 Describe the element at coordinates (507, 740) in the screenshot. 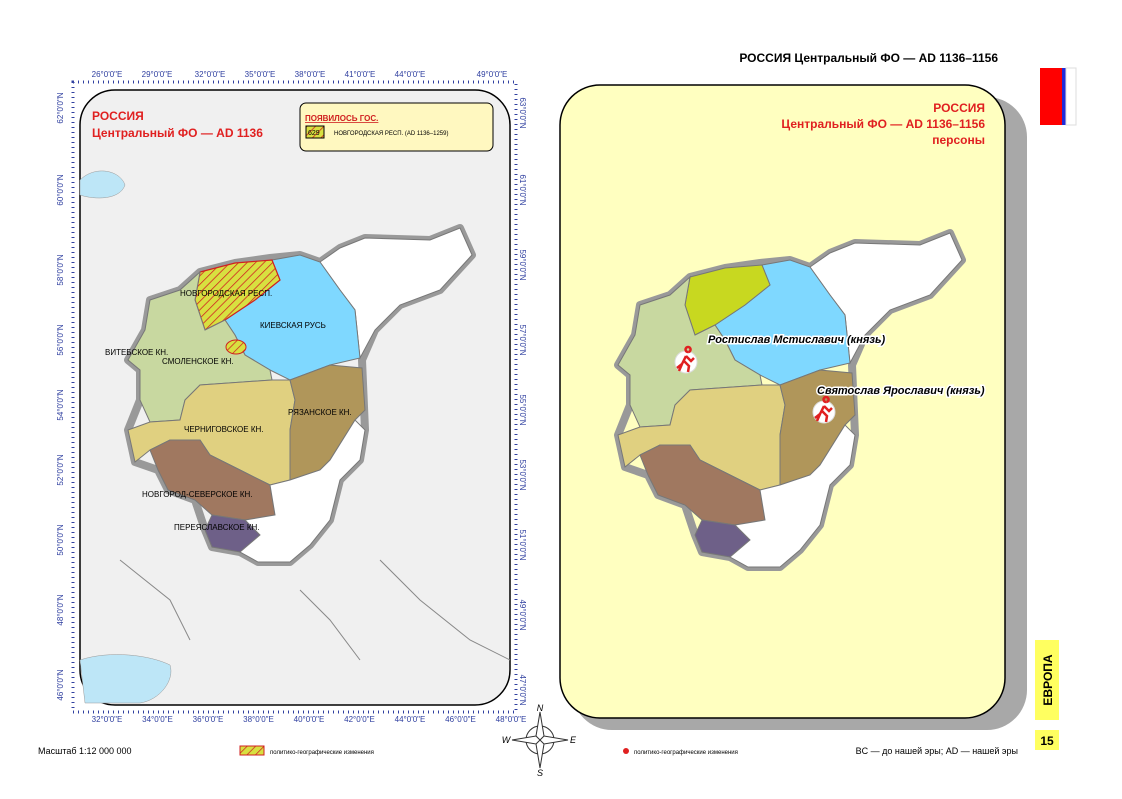

I see `compass-label: W` at that location.